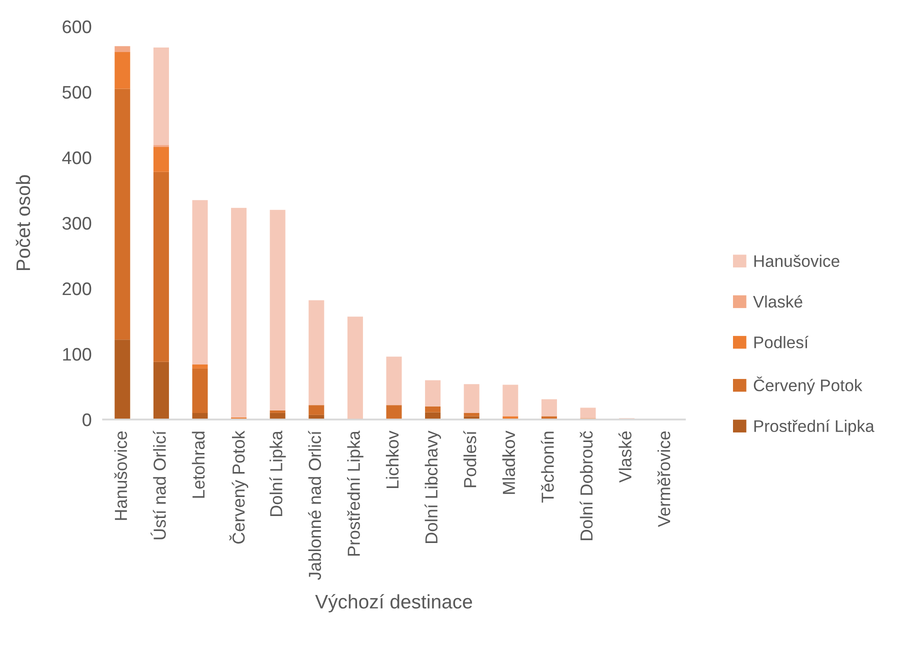  I want to click on x-tick-label: Těchonín, so click(547, 467).